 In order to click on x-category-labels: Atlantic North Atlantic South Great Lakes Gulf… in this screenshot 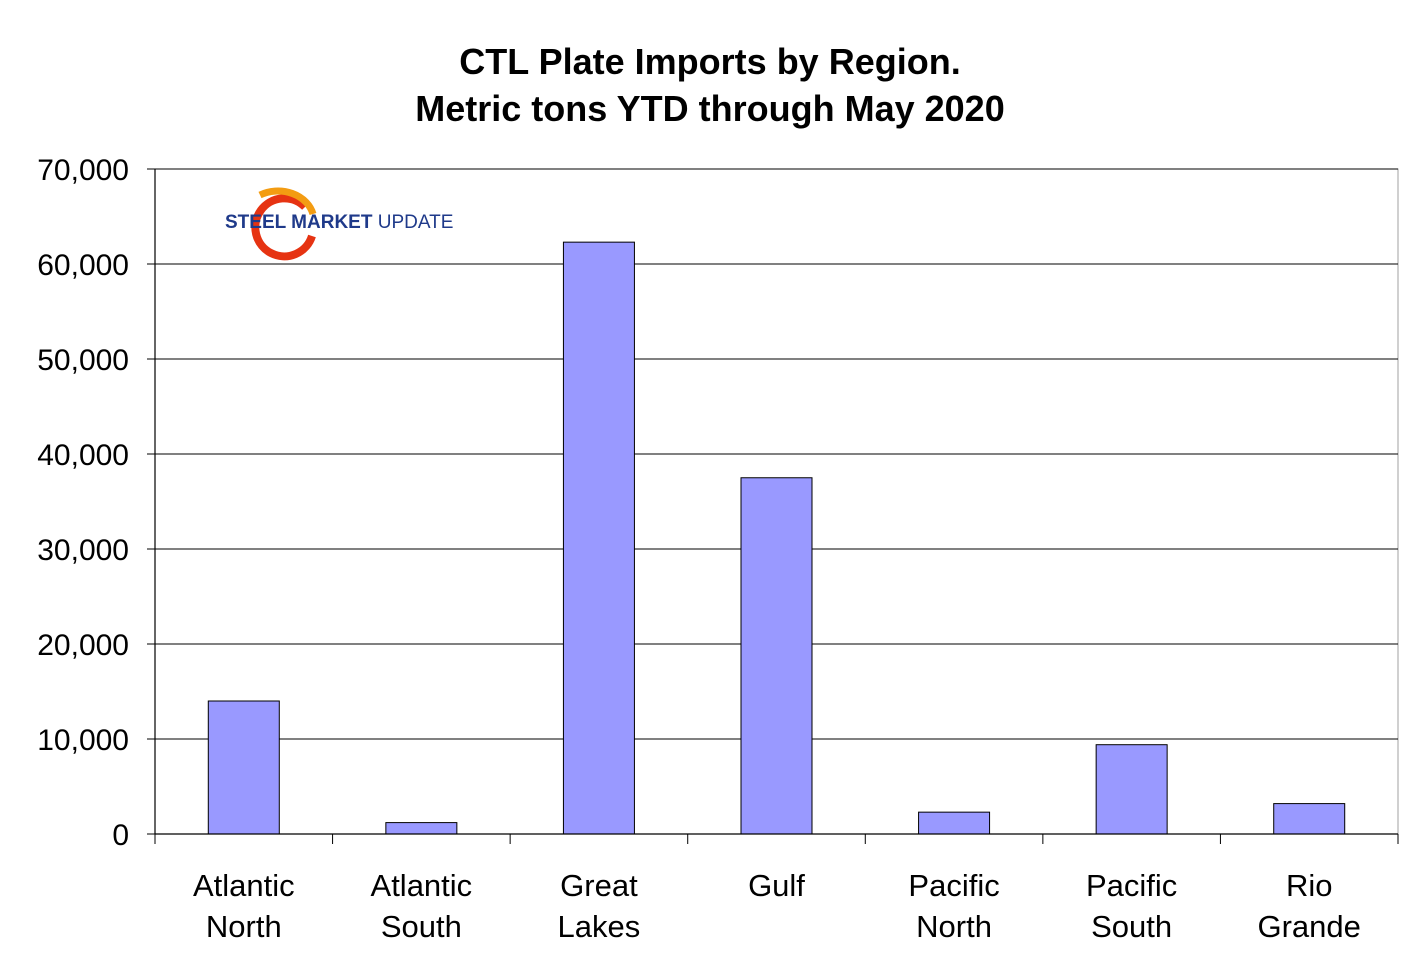, I will do `click(777, 906)`.